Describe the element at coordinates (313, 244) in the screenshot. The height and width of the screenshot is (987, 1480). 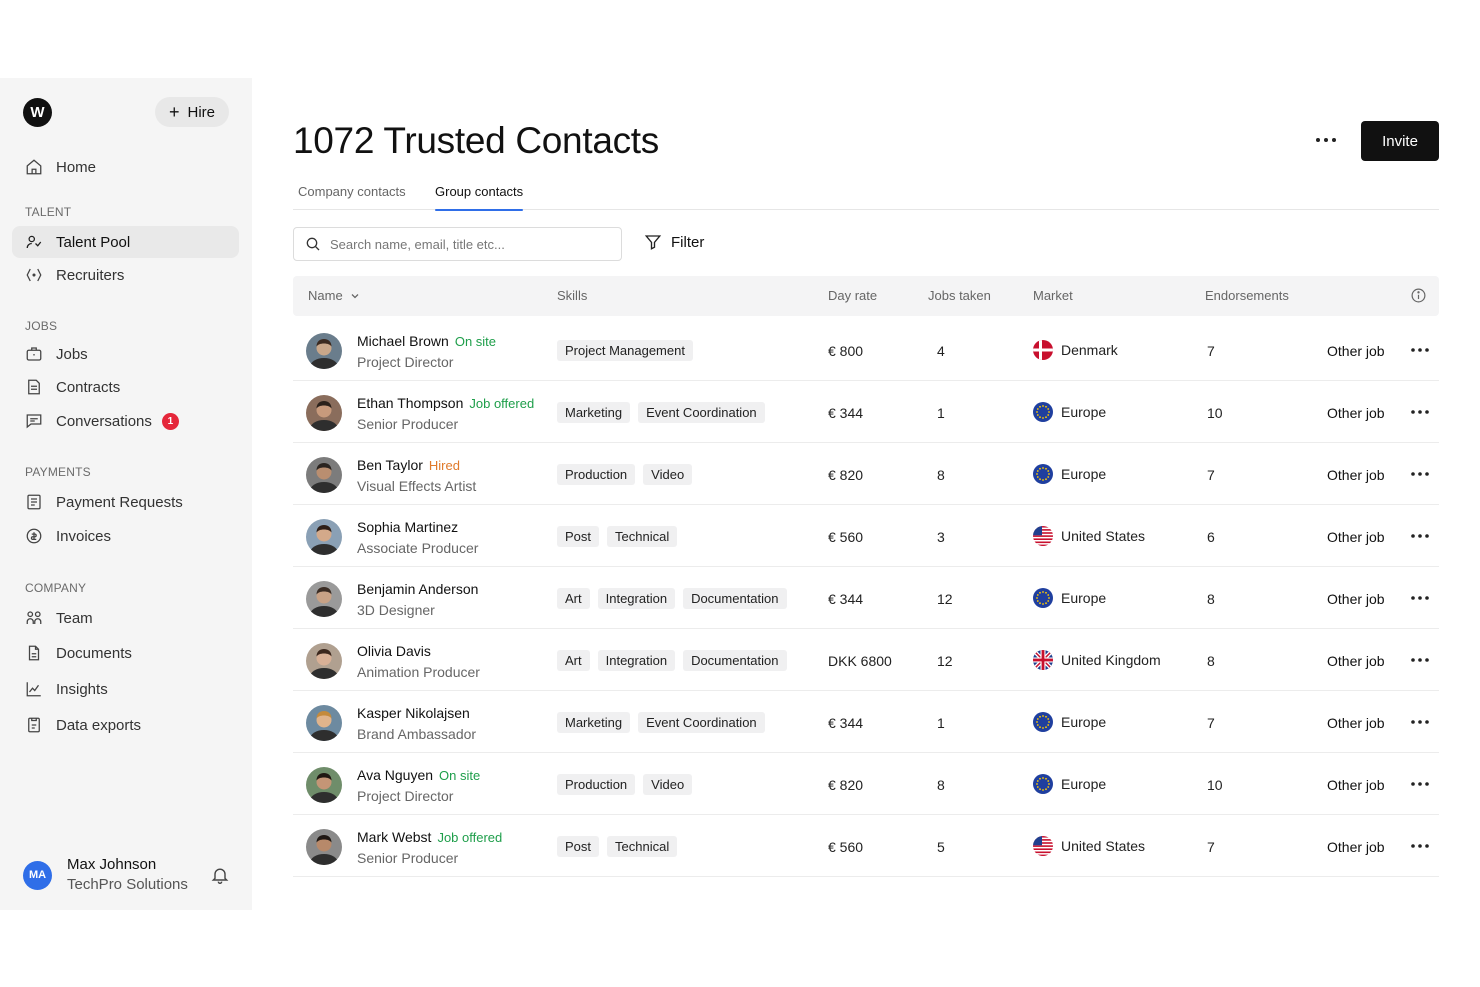
I see `search-icon` at that location.